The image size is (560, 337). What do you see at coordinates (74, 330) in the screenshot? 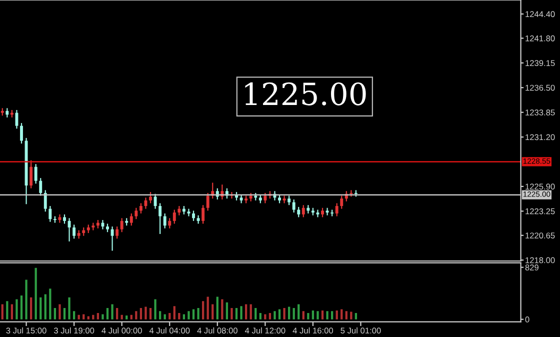
I see `x-tick-label: 3 Jul 19:00` at bounding box center [74, 330].